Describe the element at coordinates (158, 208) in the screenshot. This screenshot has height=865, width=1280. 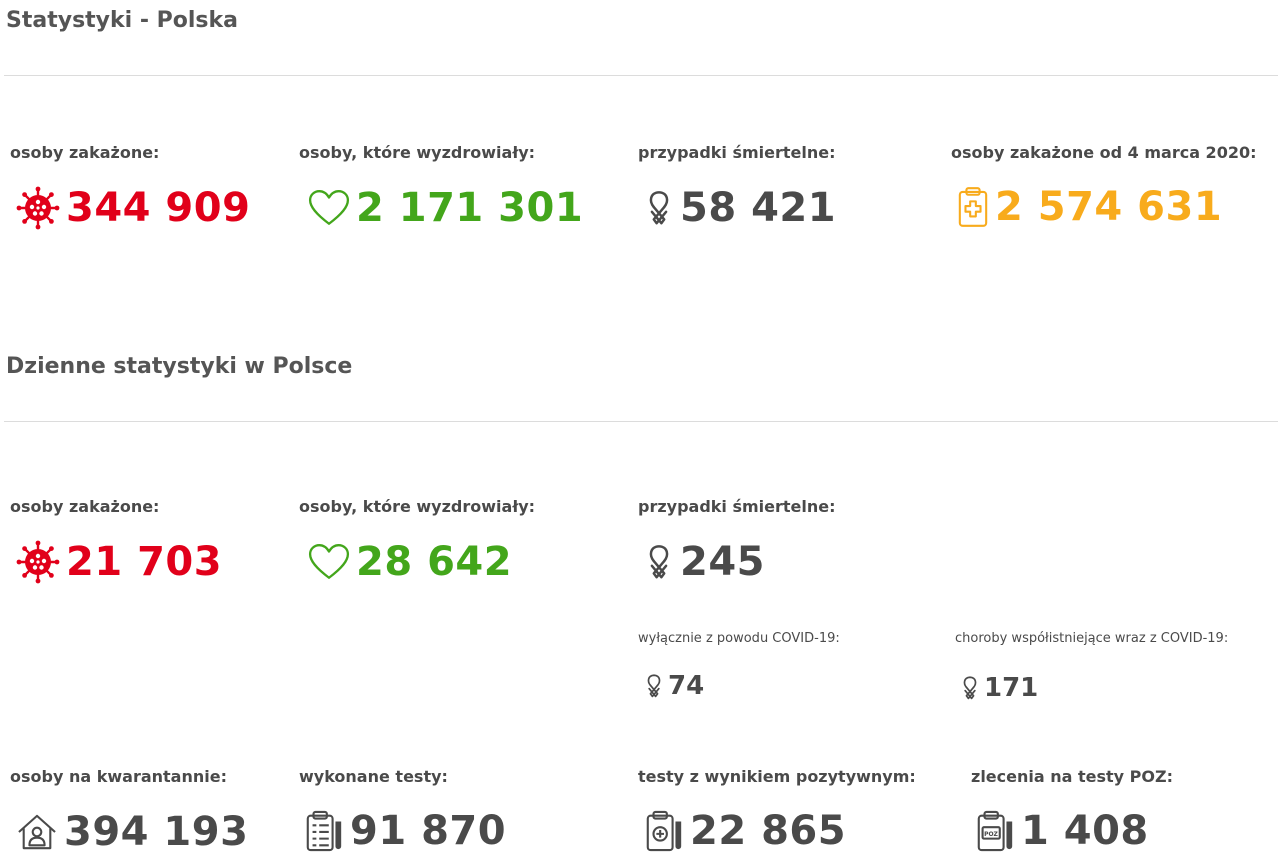
I see `value-infected-total: 344 909` at that location.